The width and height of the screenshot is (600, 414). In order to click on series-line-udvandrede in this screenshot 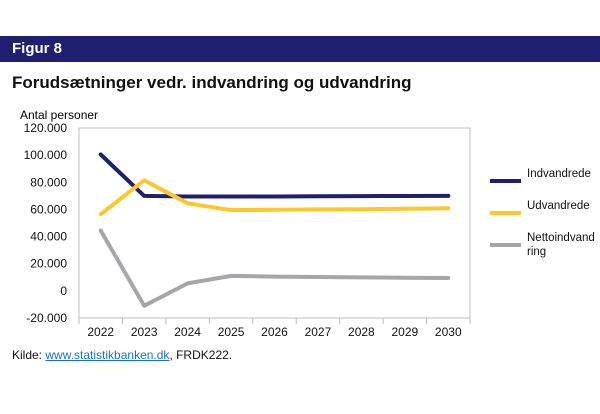, I will do `click(274, 197)`.